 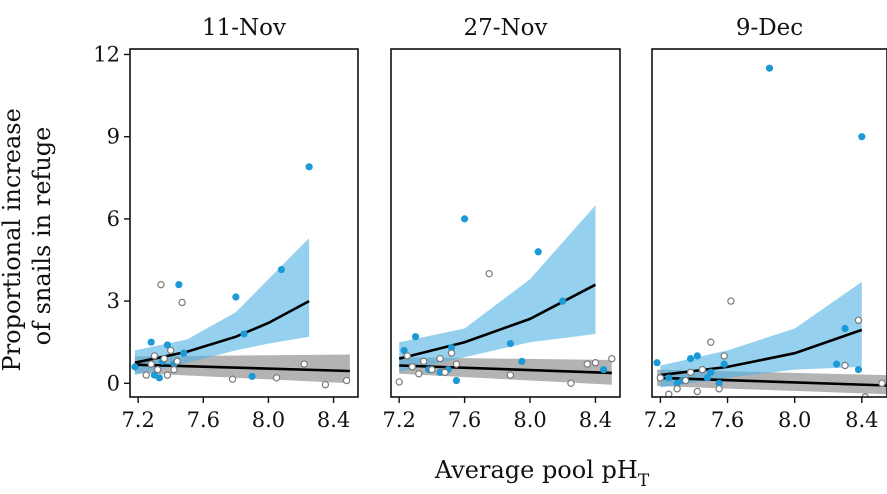 I want to click on x-axis-label: Average pool pHT, so click(x=542, y=473).